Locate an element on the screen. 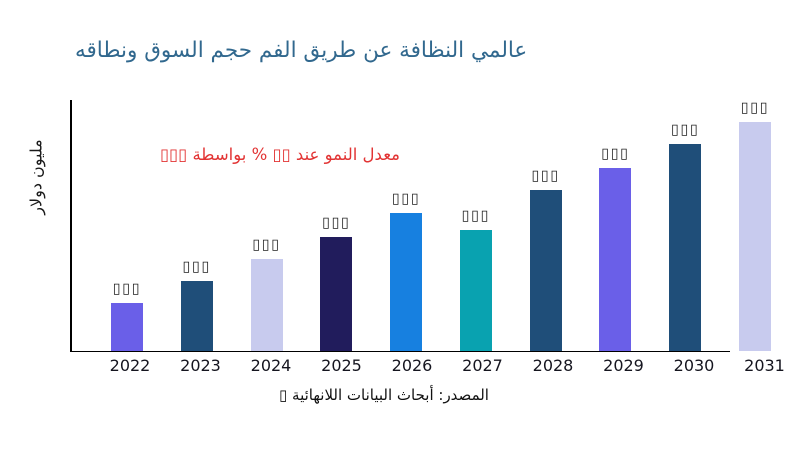 The width and height of the screenshot is (800, 450). bar-value-label-2030: ▯▯▯ is located at coordinates (685, 130).